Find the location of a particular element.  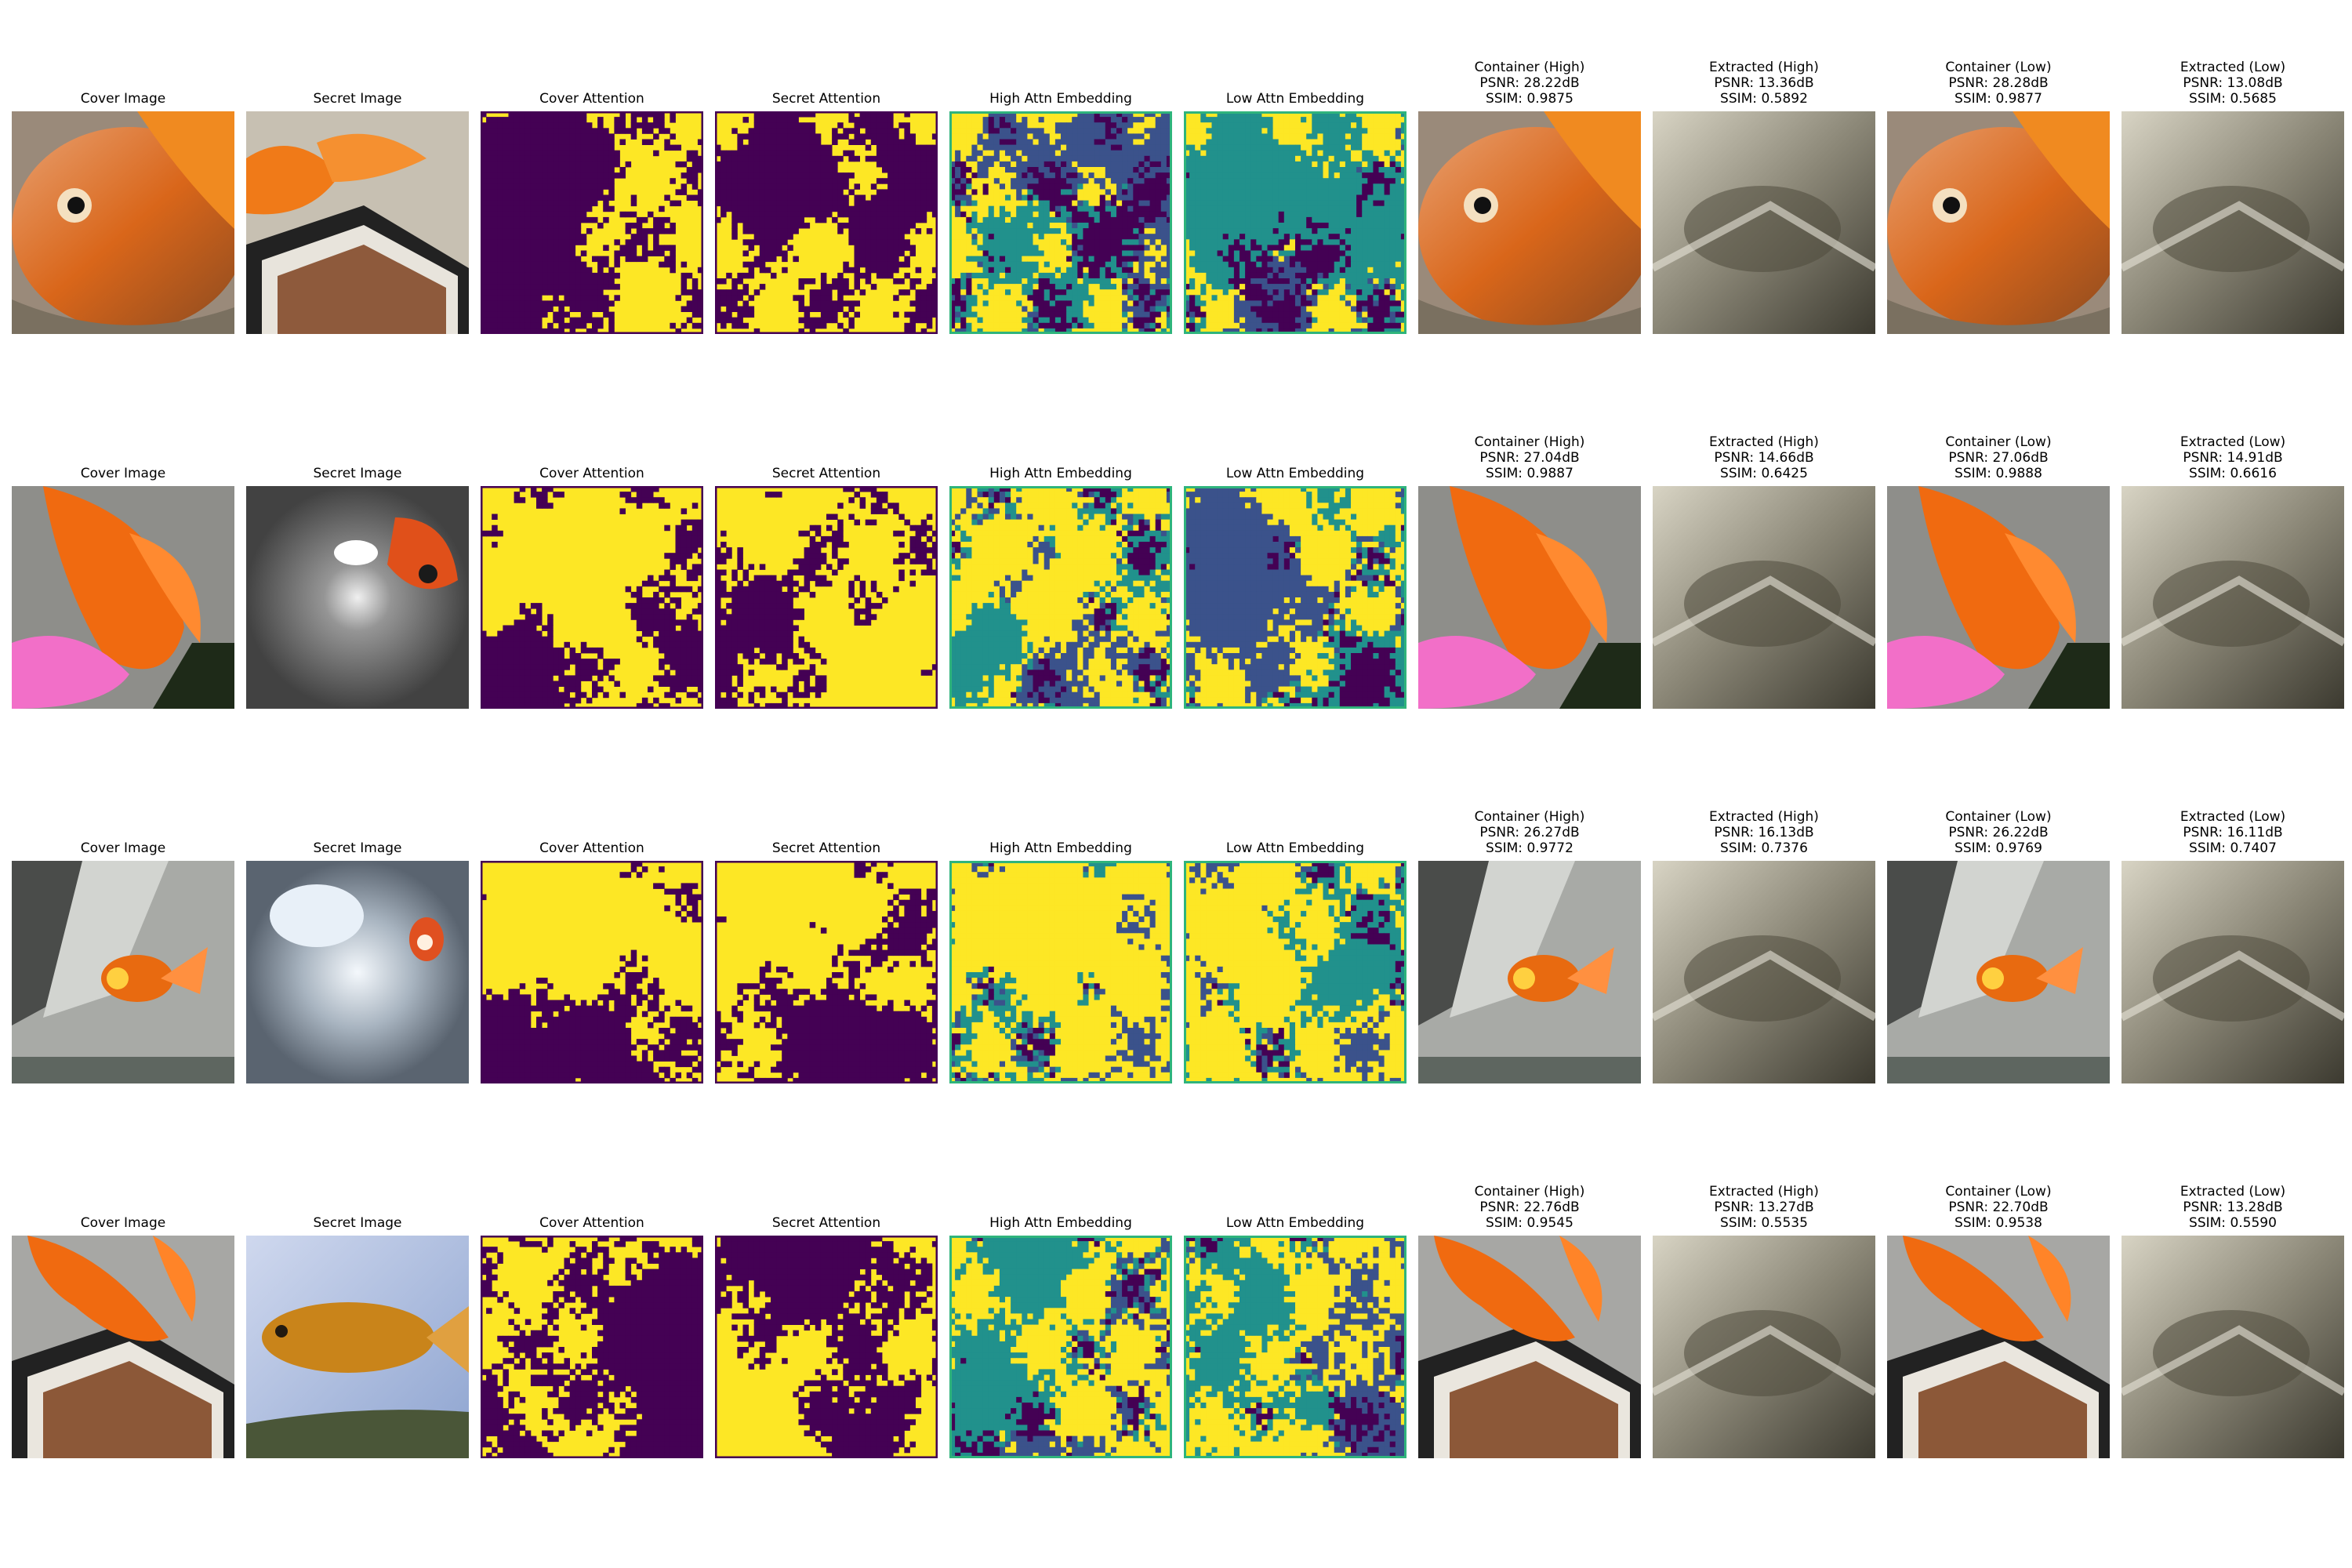

panel-title-line: PSNR: 14.91dB is located at coordinates (2233, 458).